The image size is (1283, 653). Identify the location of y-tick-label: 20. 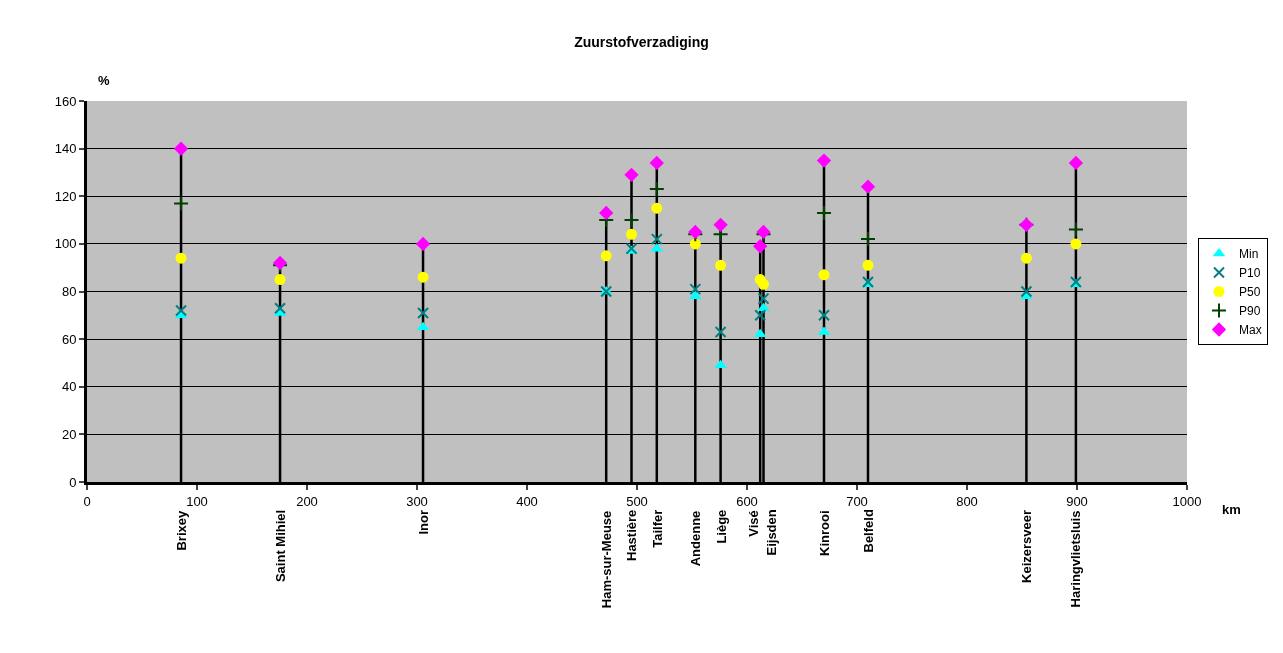
(69, 434).